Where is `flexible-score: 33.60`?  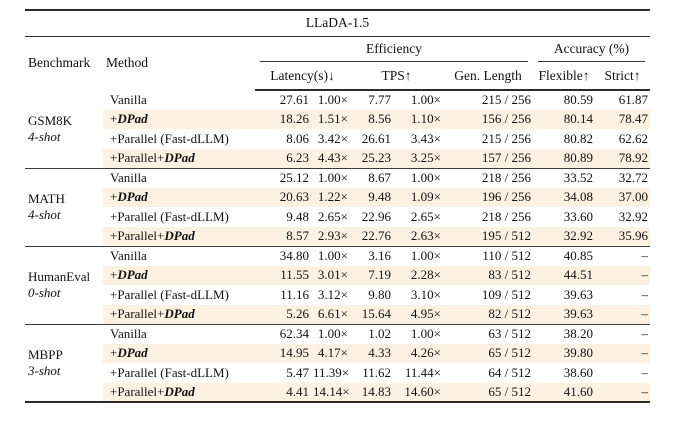
flexible-score: 33.60 is located at coordinates (578, 216).